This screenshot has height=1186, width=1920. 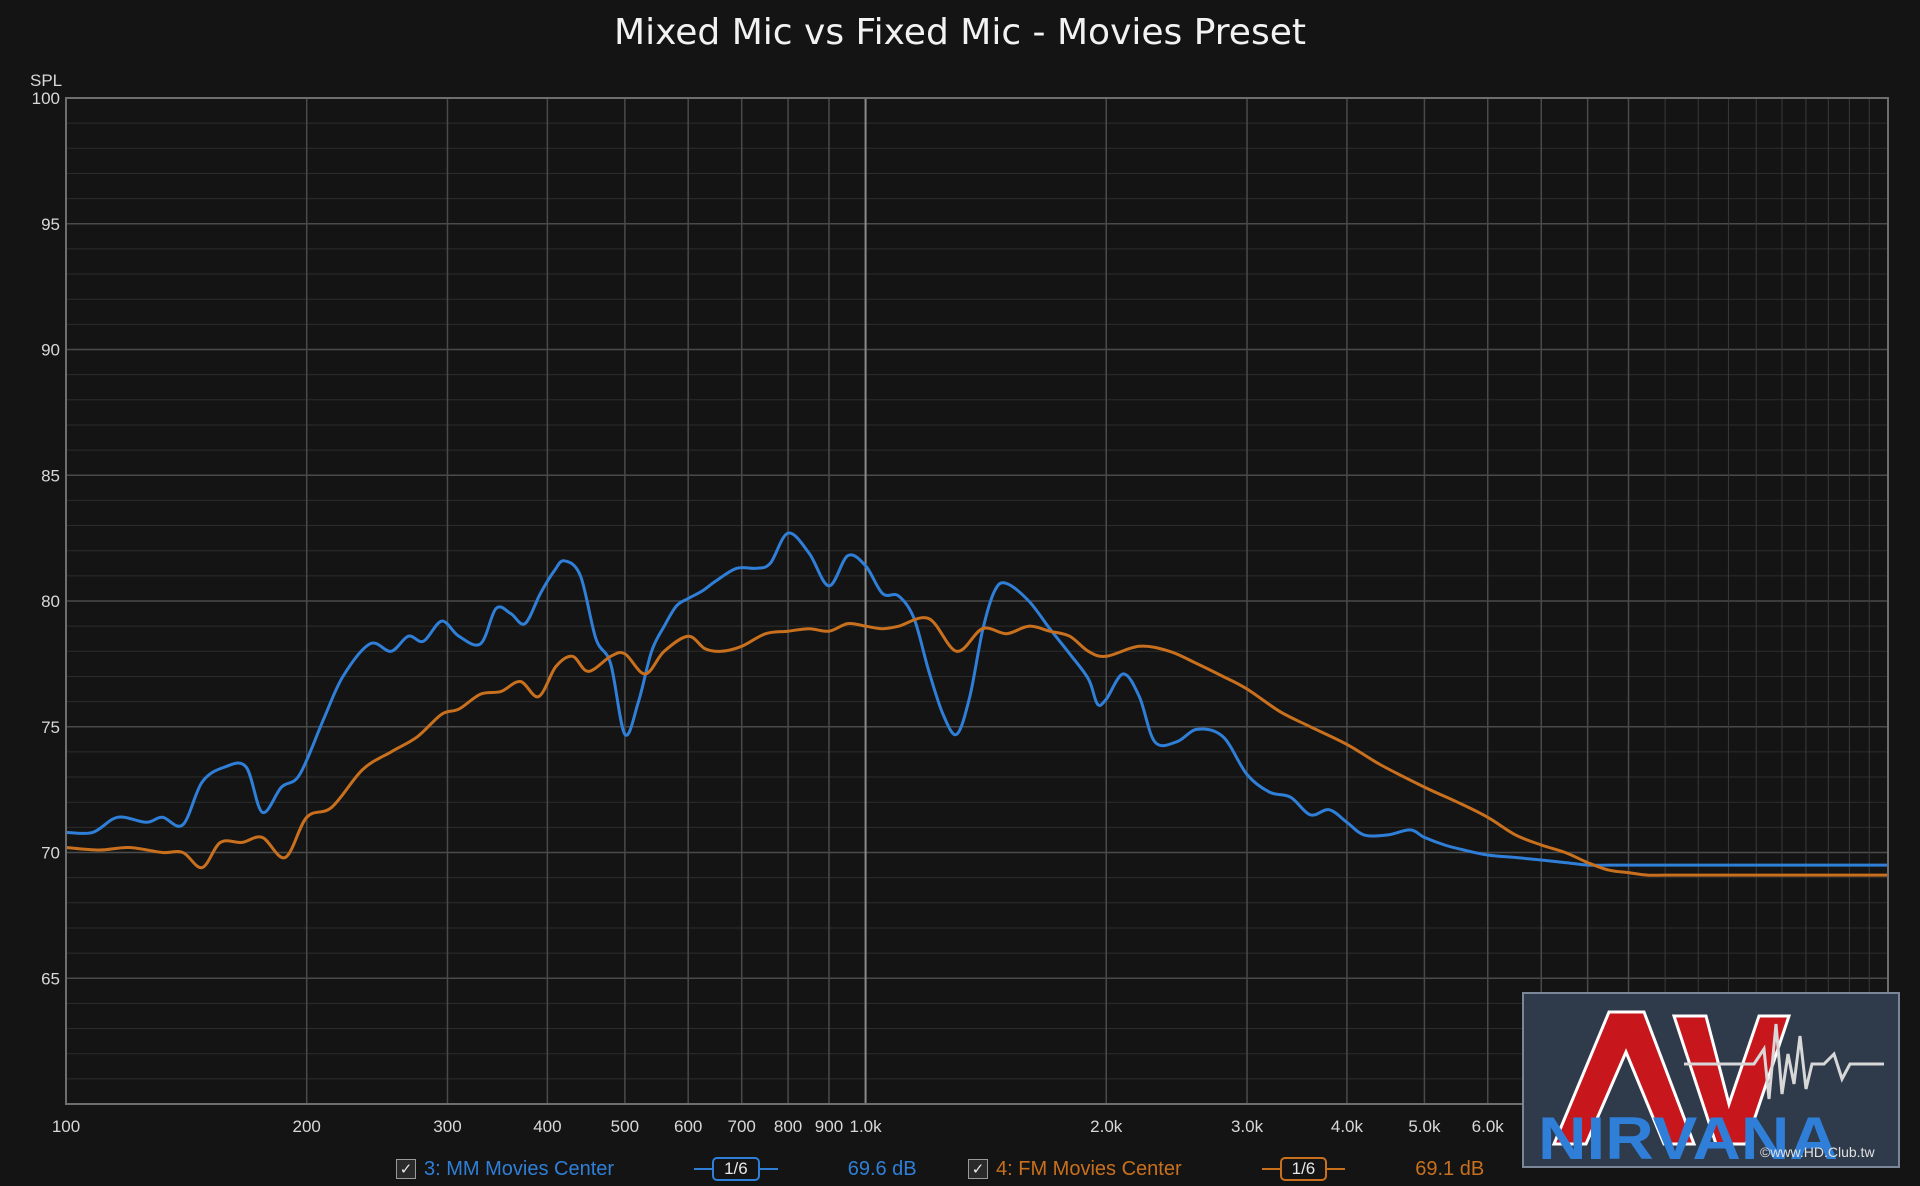 What do you see at coordinates (656, 1169) in the screenshot?
I see `legend-series-1: ✓ 3: MM Movies Center 1/6 69.6 dB` at bounding box center [656, 1169].